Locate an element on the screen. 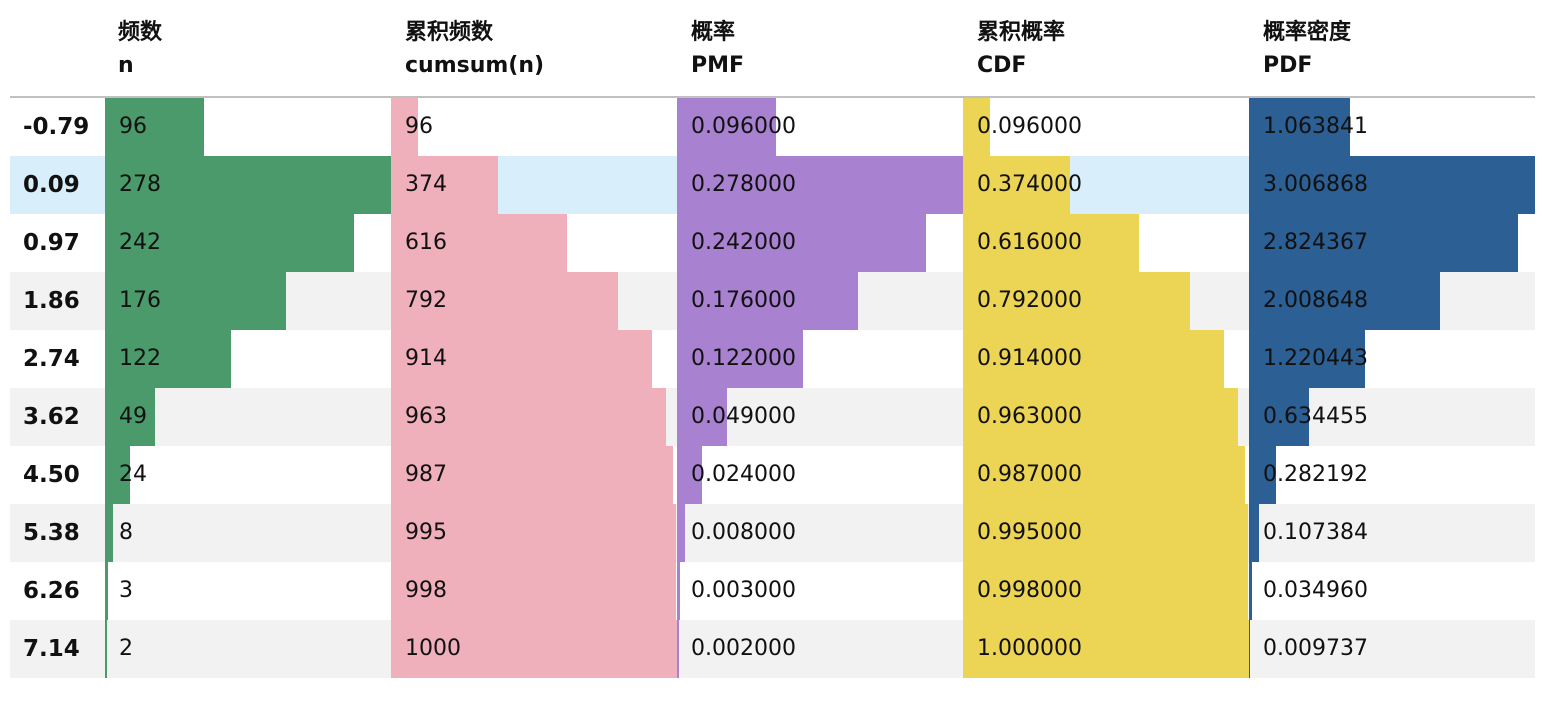  value-pmf: 0.122000 is located at coordinates (743, 359).